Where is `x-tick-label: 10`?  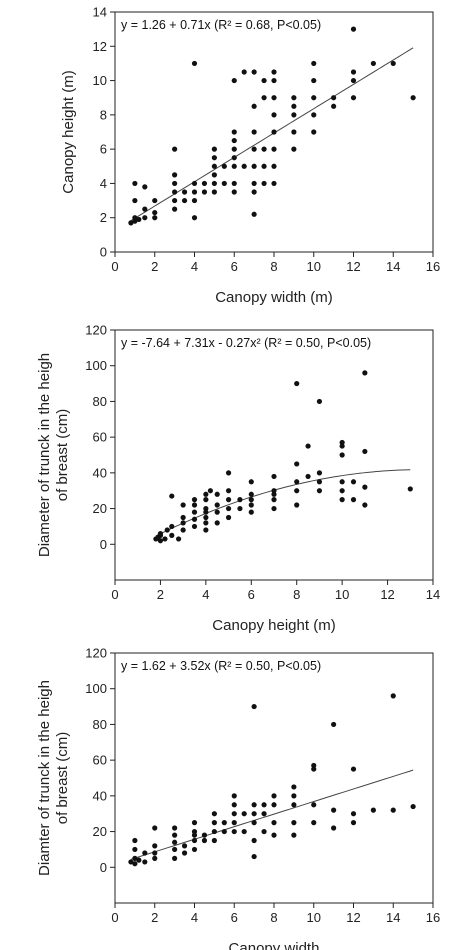
x-tick-label: 10 is located at coordinates (314, 266).